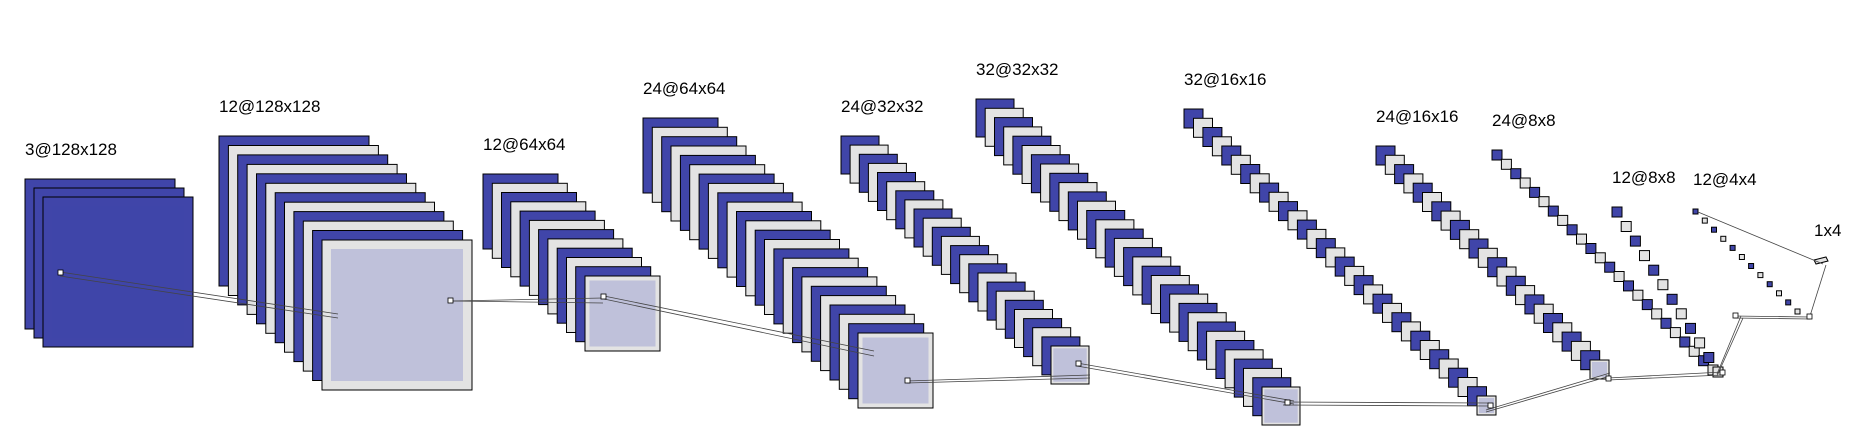 The height and width of the screenshot is (437, 1856). I want to click on layer-label-l6: 32@16x16, so click(1225, 79).